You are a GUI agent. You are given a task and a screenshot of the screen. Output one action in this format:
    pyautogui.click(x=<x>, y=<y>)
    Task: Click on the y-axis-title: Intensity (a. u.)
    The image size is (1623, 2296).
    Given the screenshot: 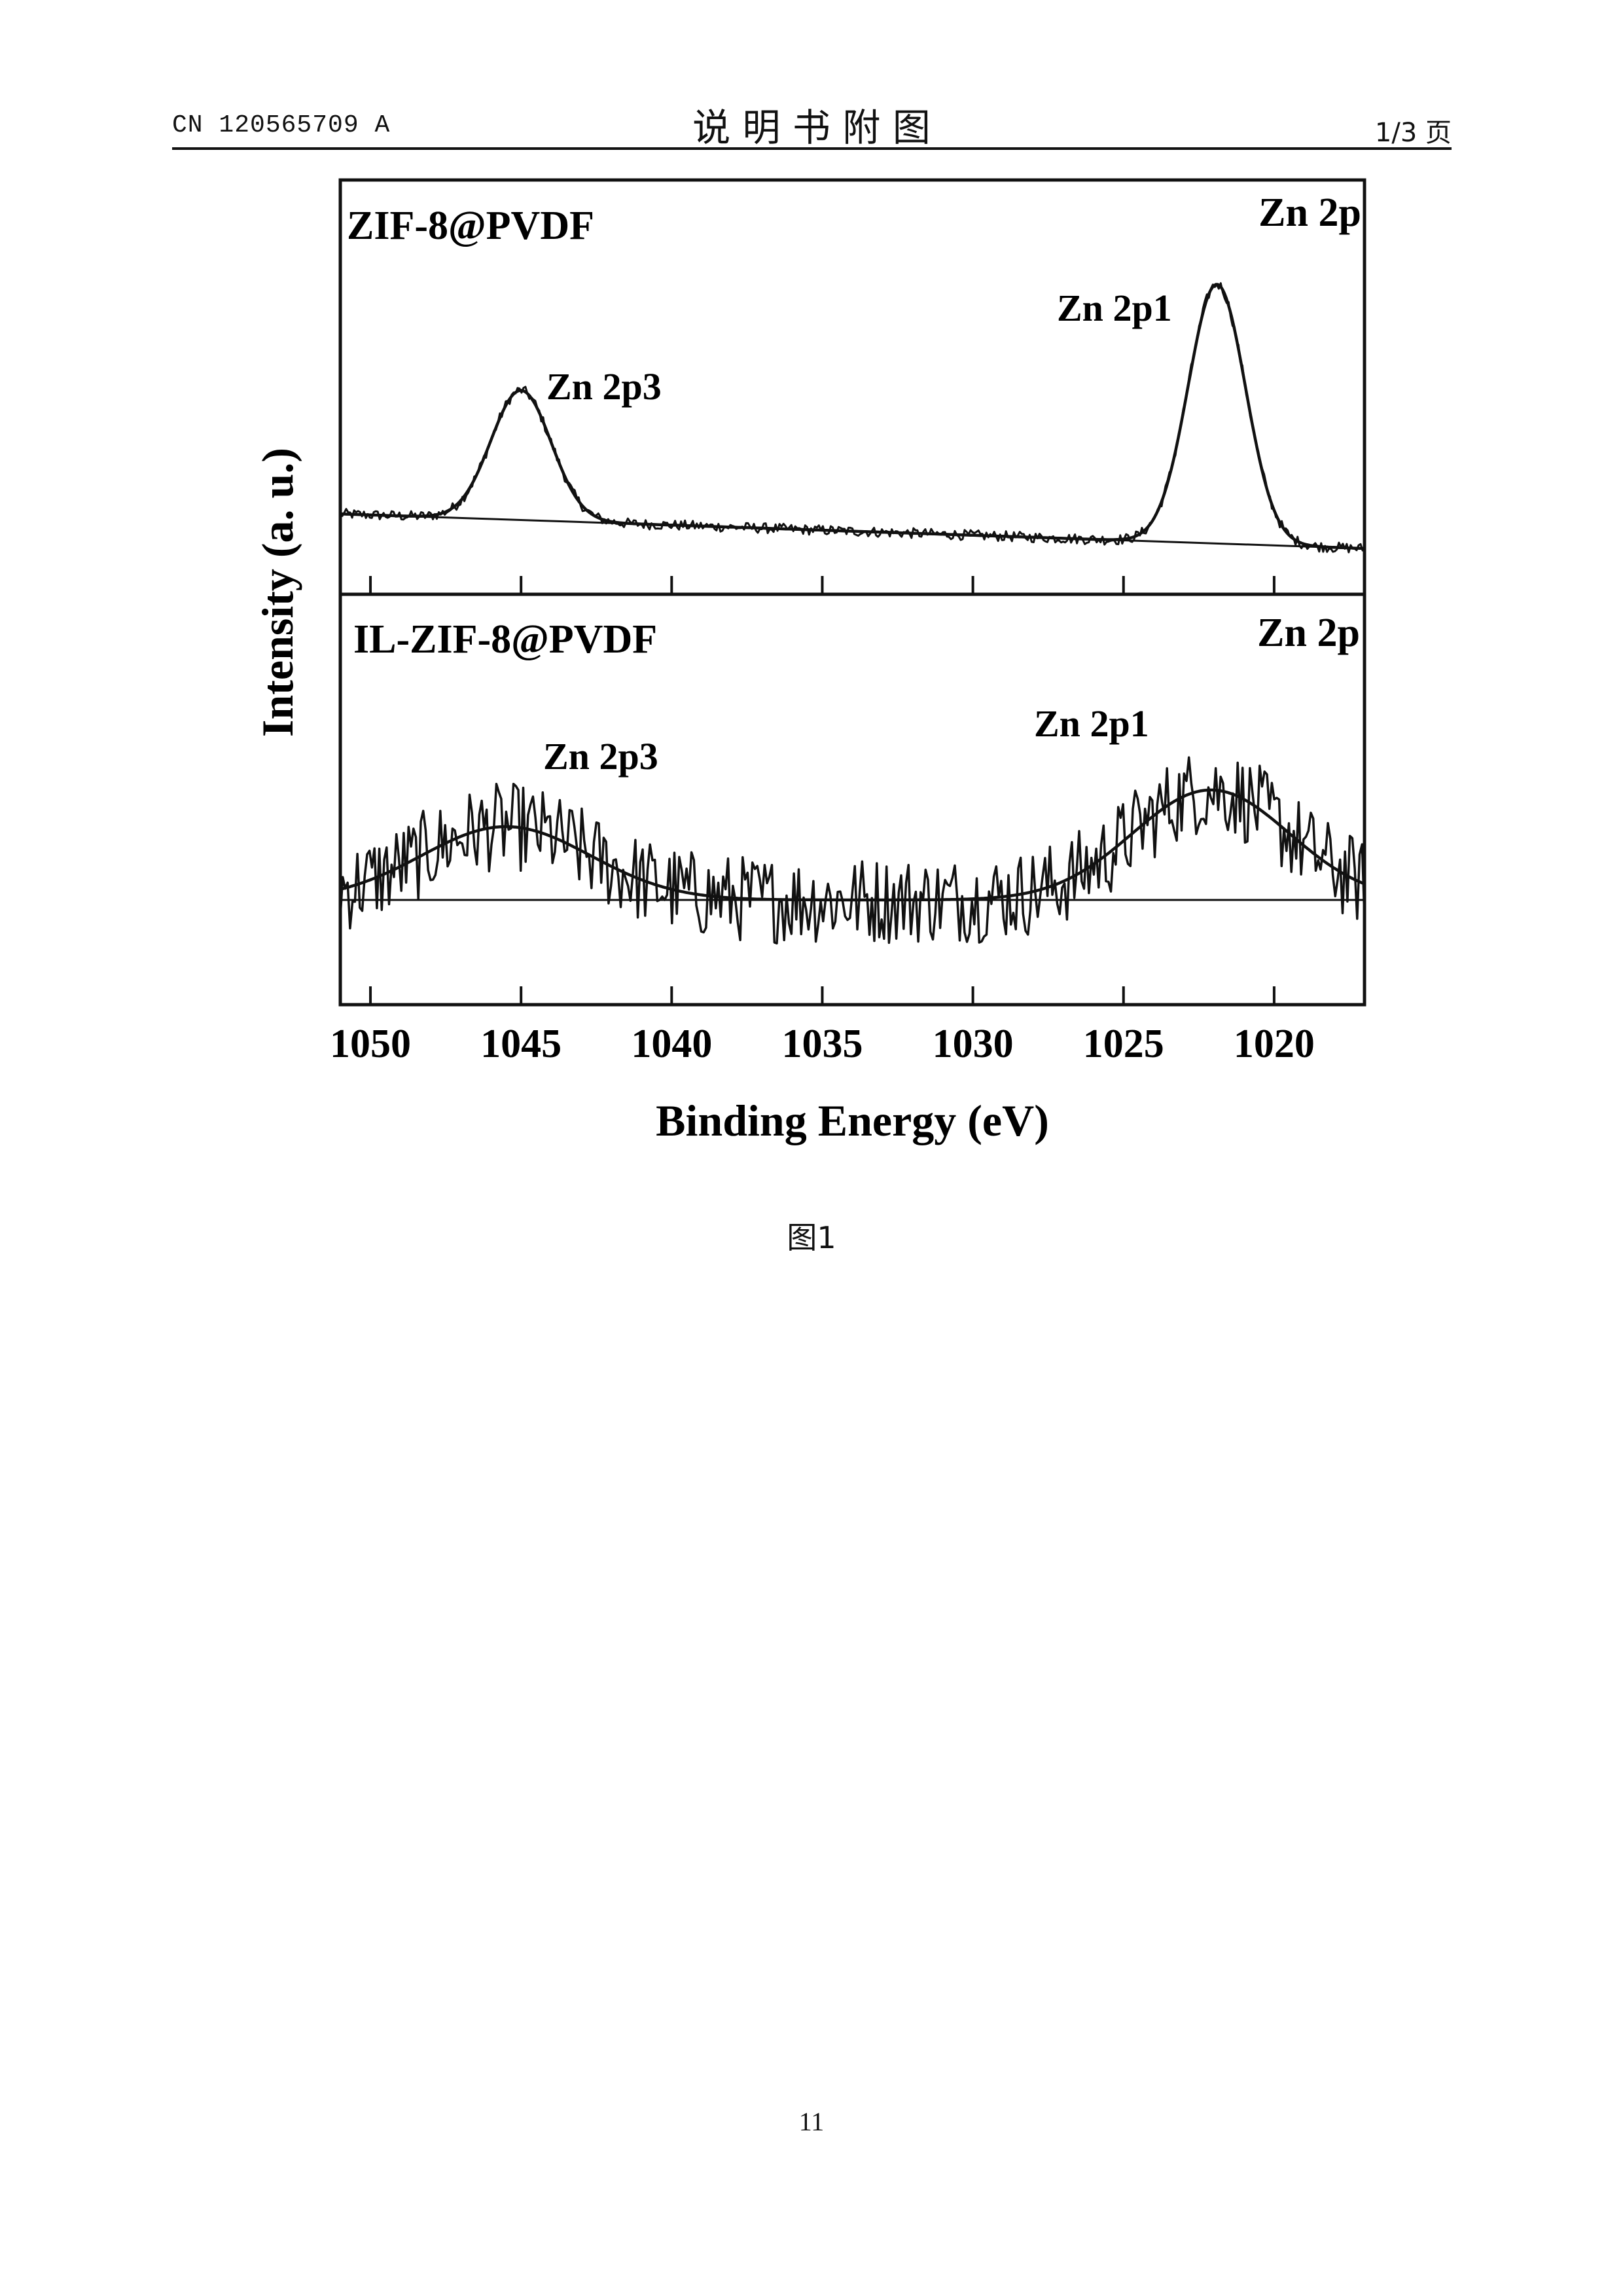 What is the action you would take?
    pyautogui.click(x=277, y=592)
    